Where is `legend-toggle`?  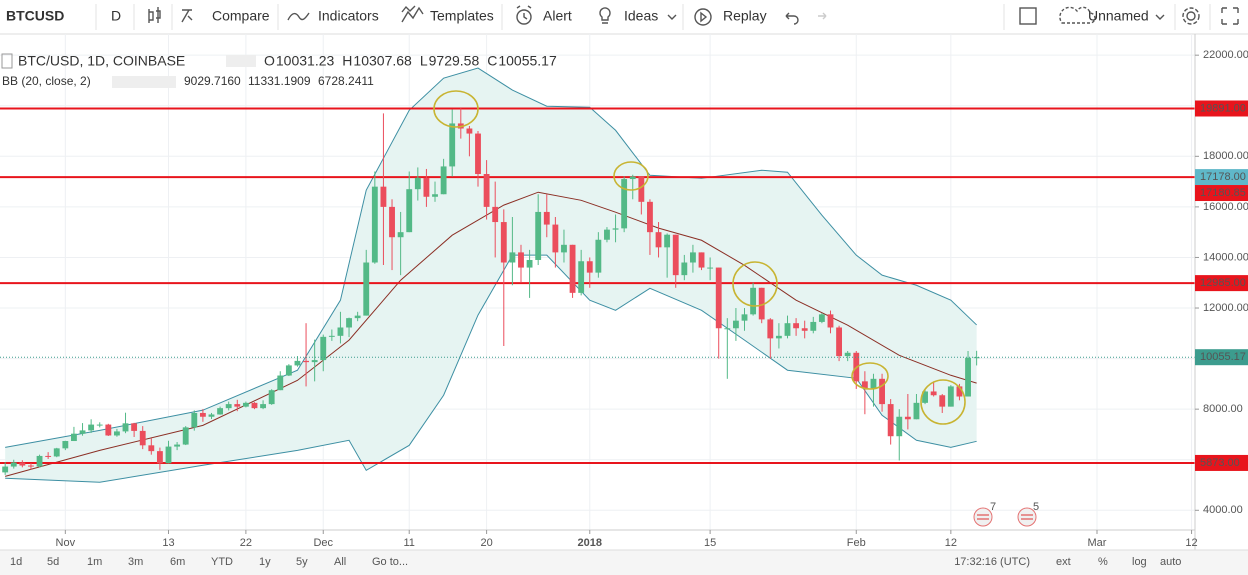 legend-toggle is located at coordinates (7, 61).